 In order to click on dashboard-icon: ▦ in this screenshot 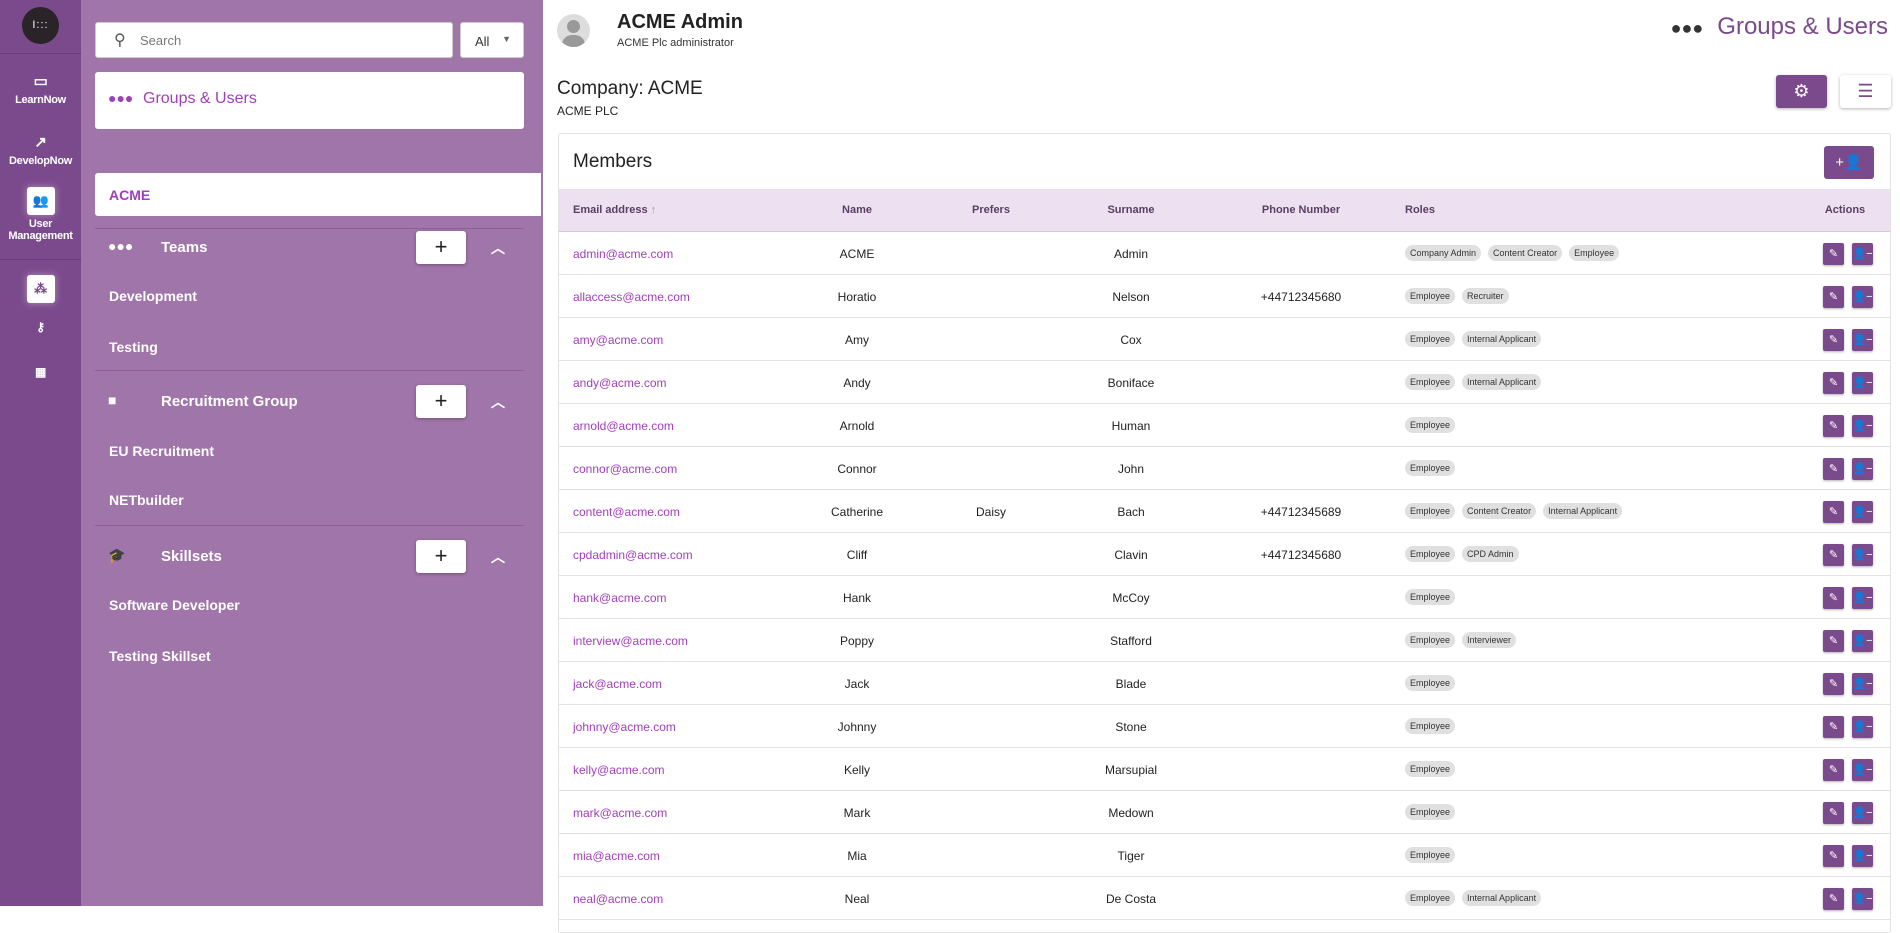, I will do `click(40, 372)`.